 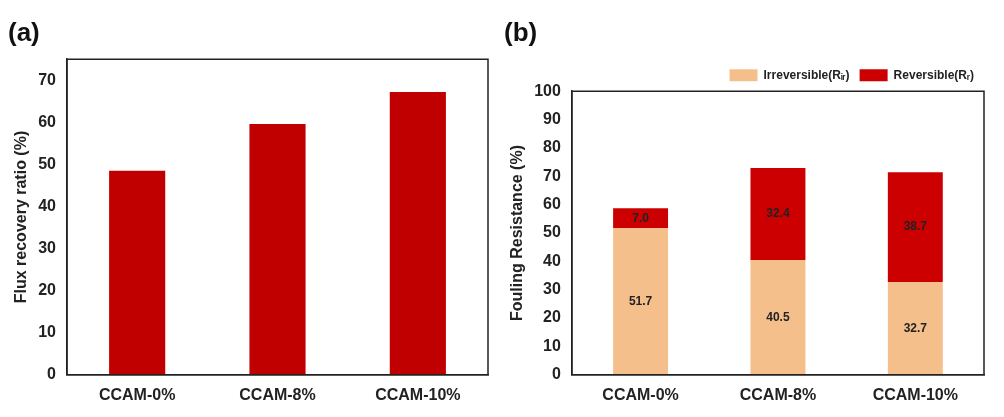 What do you see at coordinates (806, 74) in the screenshot?
I see `legend-label: Irreversible(Rᵢᵣ)` at bounding box center [806, 74].